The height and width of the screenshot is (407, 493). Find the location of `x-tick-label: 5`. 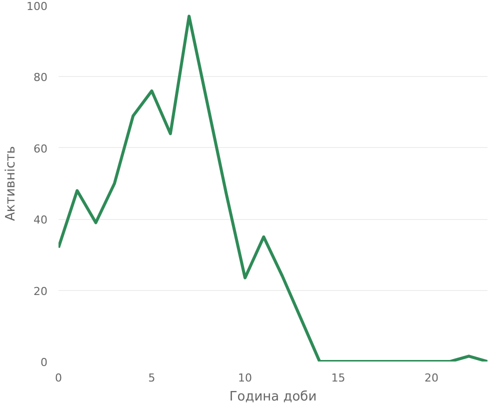

x-tick-label: 5 is located at coordinates (152, 378).